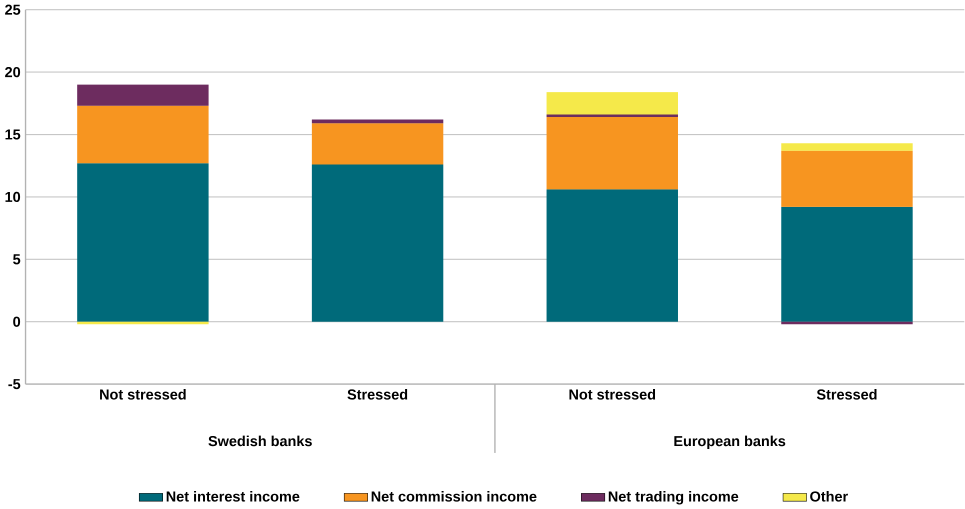 The image size is (965, 509). I want to click on y-tick-label: 0, so click(16, 321).